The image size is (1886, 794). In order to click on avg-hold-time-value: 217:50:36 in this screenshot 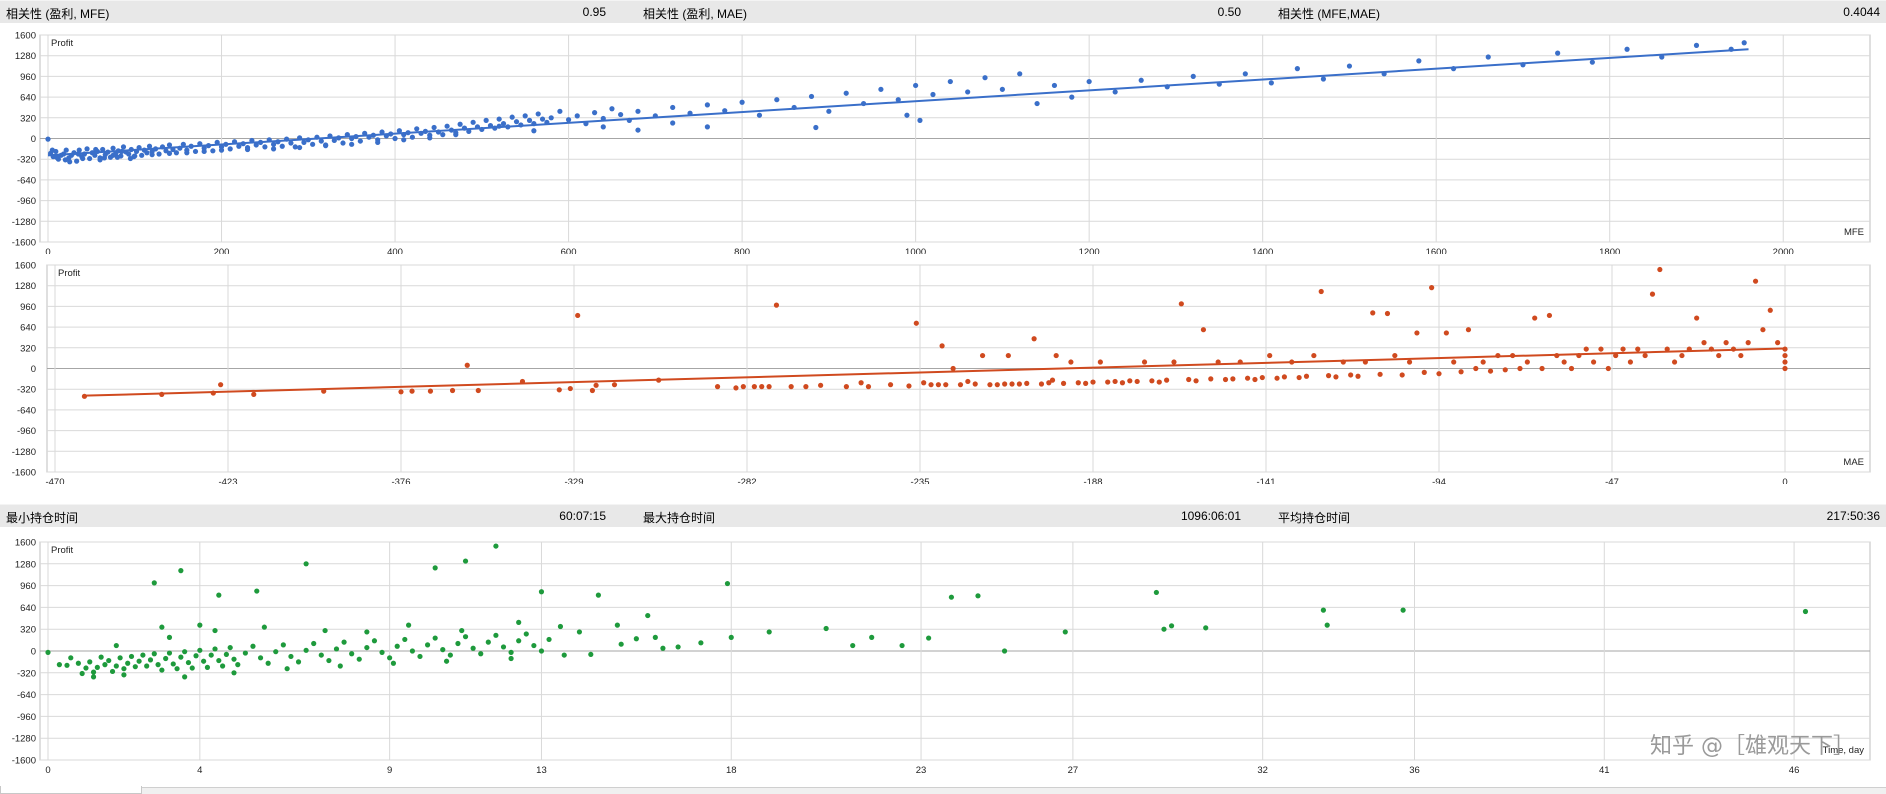, I will do `click(1853, 516)`.